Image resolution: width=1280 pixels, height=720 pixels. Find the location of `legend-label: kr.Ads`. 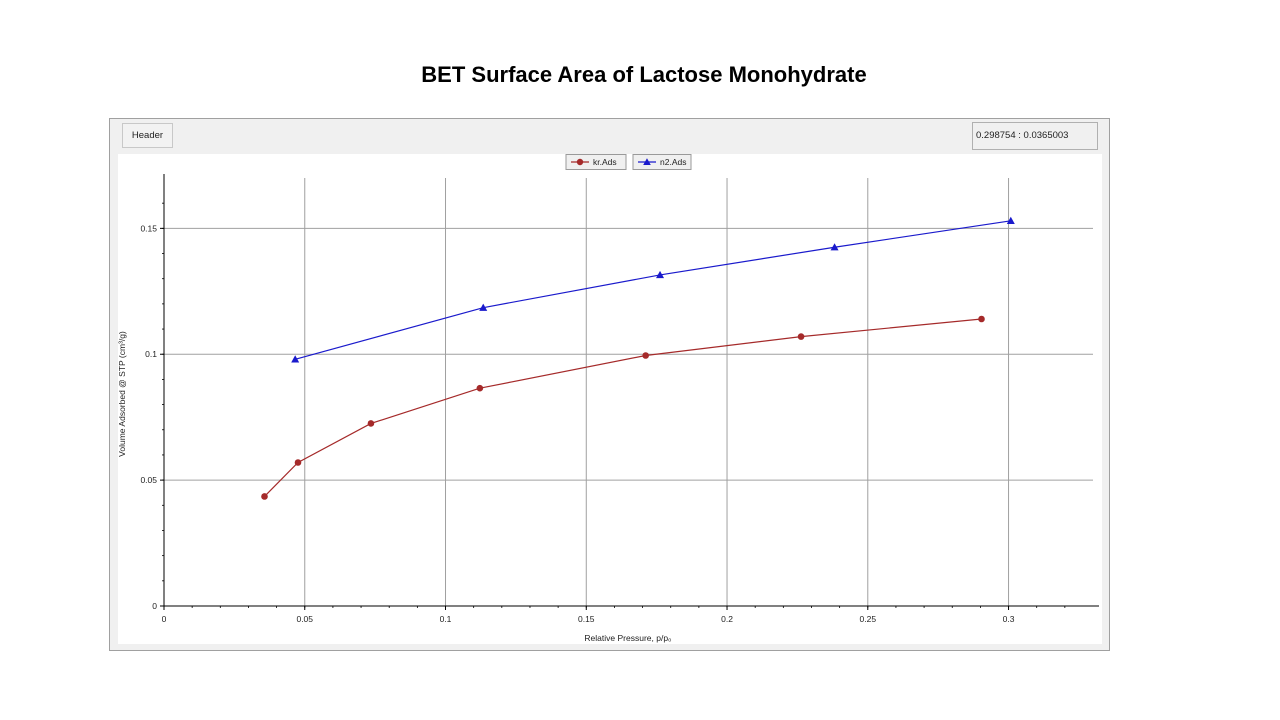

legend-label: kr.Ads is located at coordinates (605, 162).